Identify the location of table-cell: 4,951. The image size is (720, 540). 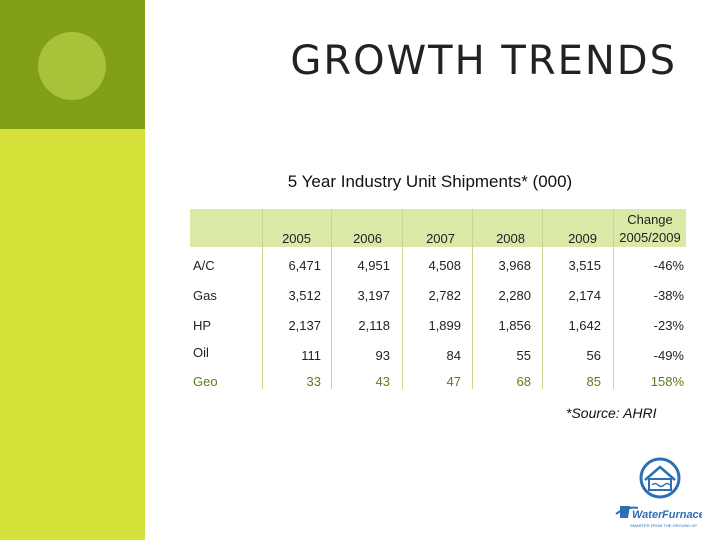
(373, 265).